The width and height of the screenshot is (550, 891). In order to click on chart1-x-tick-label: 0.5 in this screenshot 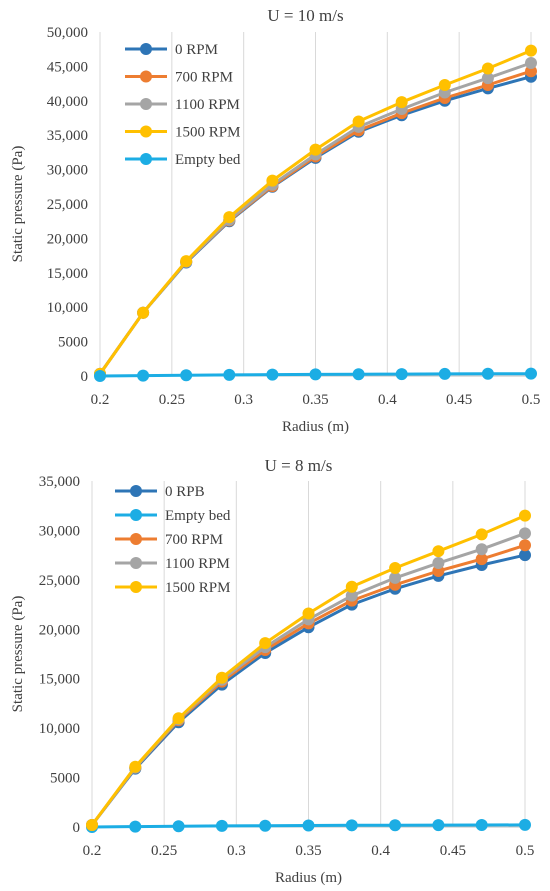, I will do `click(525, 851)`.